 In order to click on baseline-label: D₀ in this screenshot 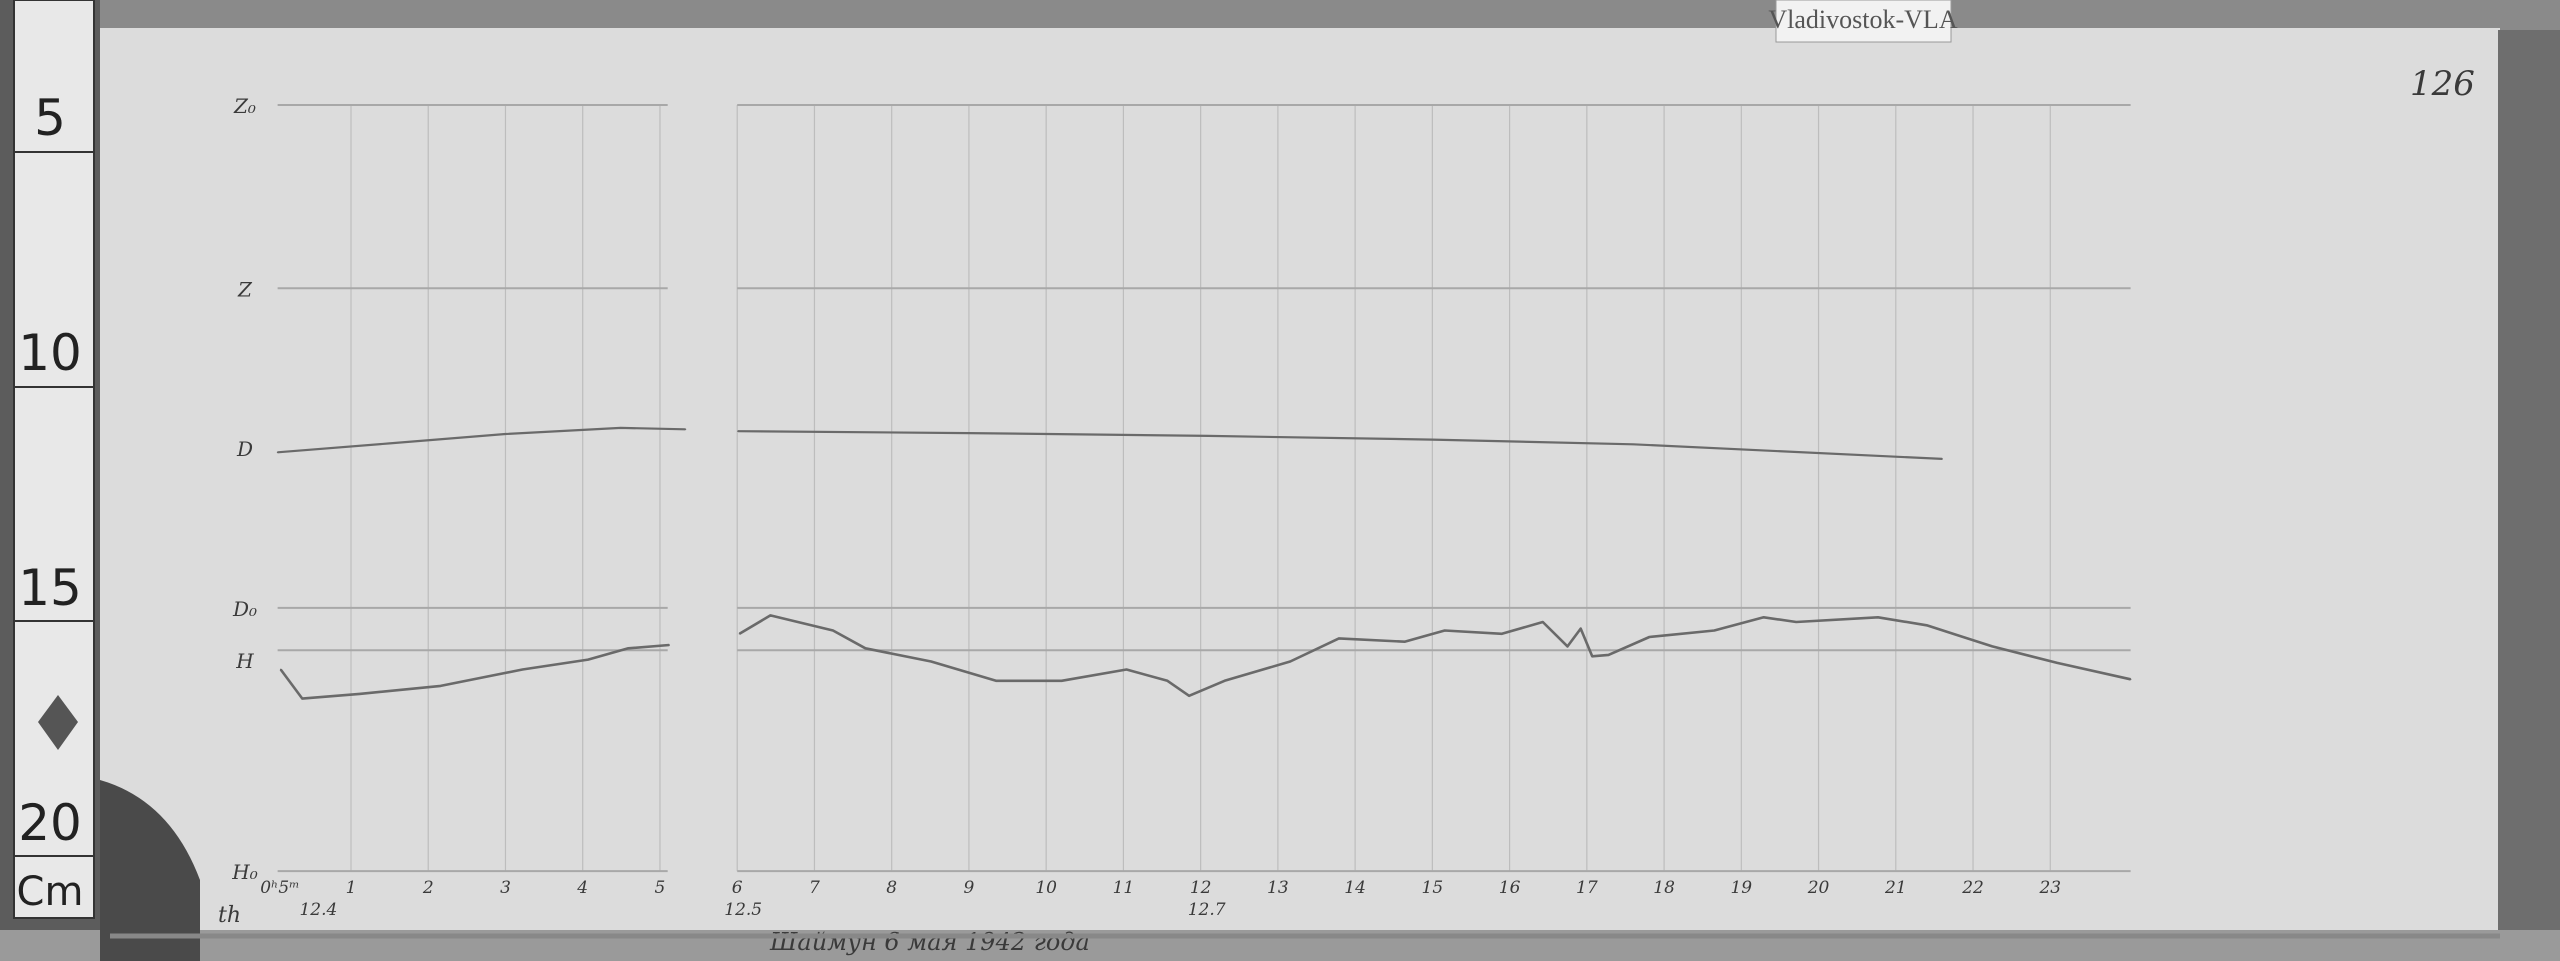, I will do `click(244, 609)`.